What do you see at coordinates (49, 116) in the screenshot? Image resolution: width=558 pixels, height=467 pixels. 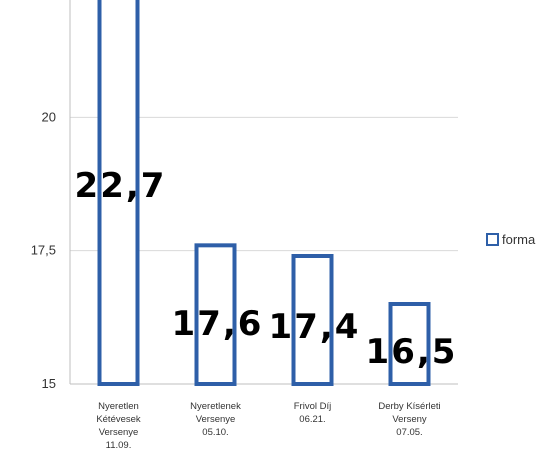 I see `y-tick-label: 20` at bounding box center [49, 116].